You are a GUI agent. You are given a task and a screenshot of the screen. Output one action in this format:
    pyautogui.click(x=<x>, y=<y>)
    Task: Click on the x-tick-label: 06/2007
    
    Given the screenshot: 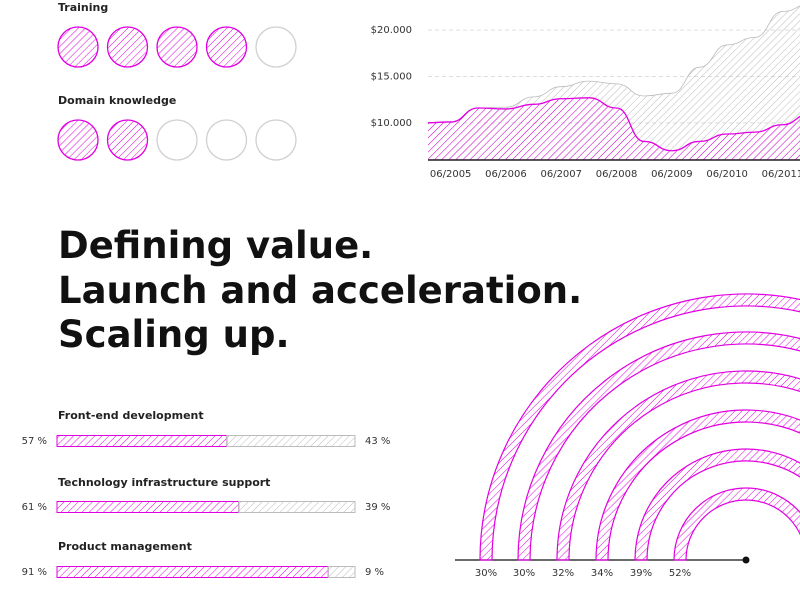 What is the action you would take?
    pyautogui.click(x=561, y=174)
    